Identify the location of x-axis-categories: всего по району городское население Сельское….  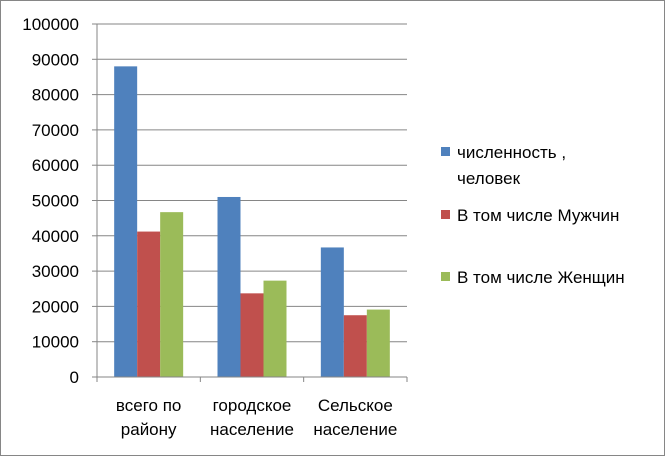
(256, 417).